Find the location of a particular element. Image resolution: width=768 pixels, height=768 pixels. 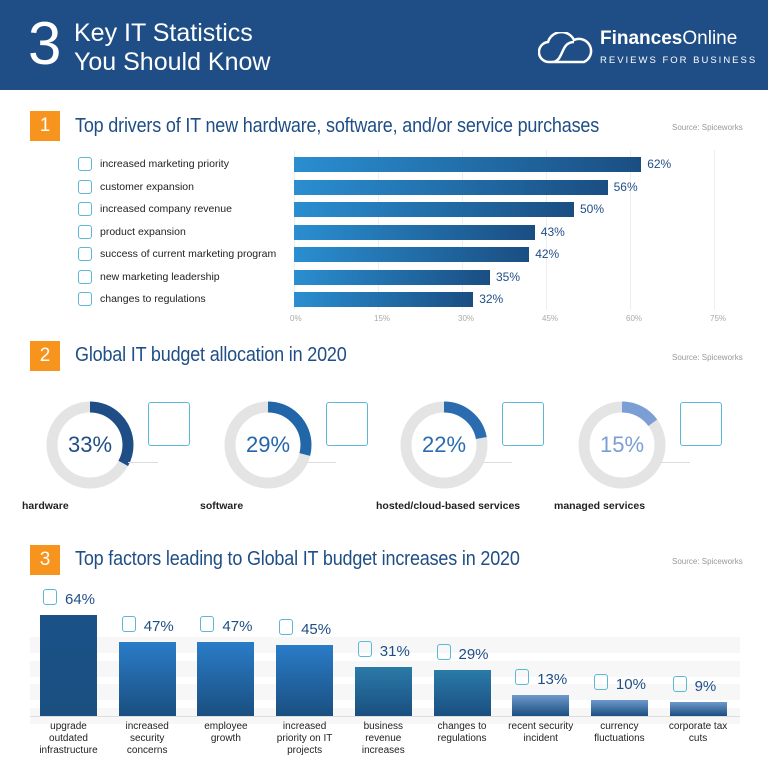

title-line-2: You Should Know is located at coordinates (172, 62).